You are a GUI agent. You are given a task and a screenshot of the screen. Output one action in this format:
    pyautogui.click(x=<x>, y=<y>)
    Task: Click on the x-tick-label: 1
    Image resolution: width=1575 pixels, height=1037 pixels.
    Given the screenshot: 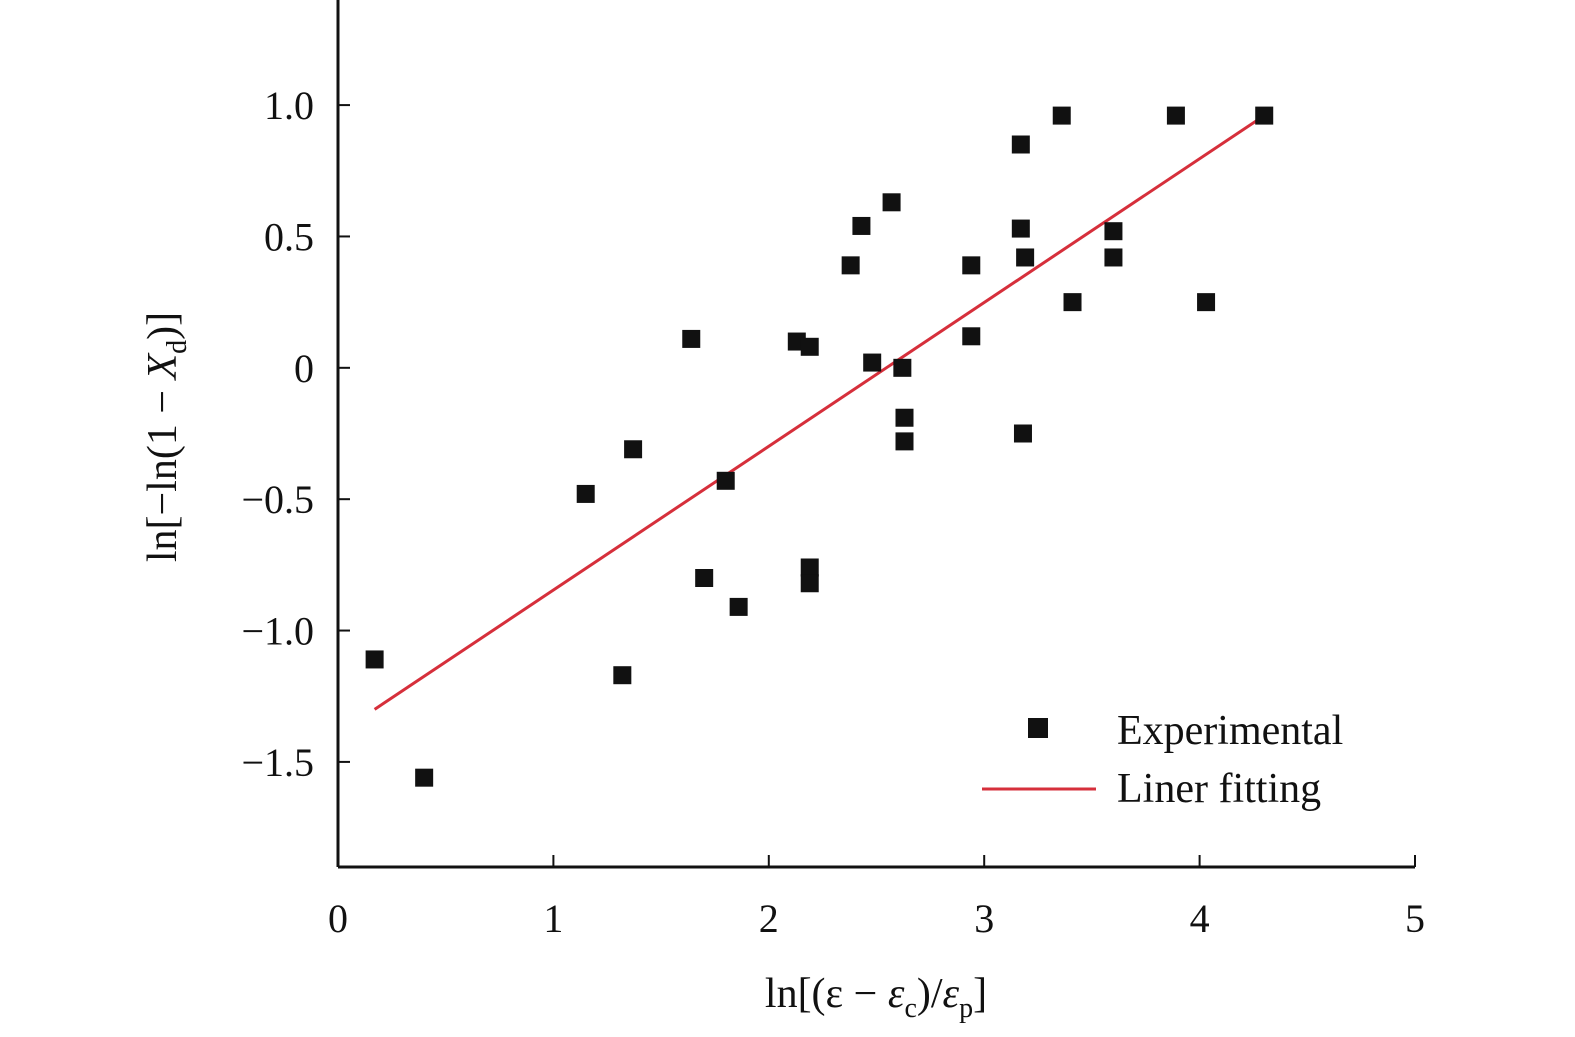 What is the action you would take?
    pyautogui.click(x=553, y=918)
    